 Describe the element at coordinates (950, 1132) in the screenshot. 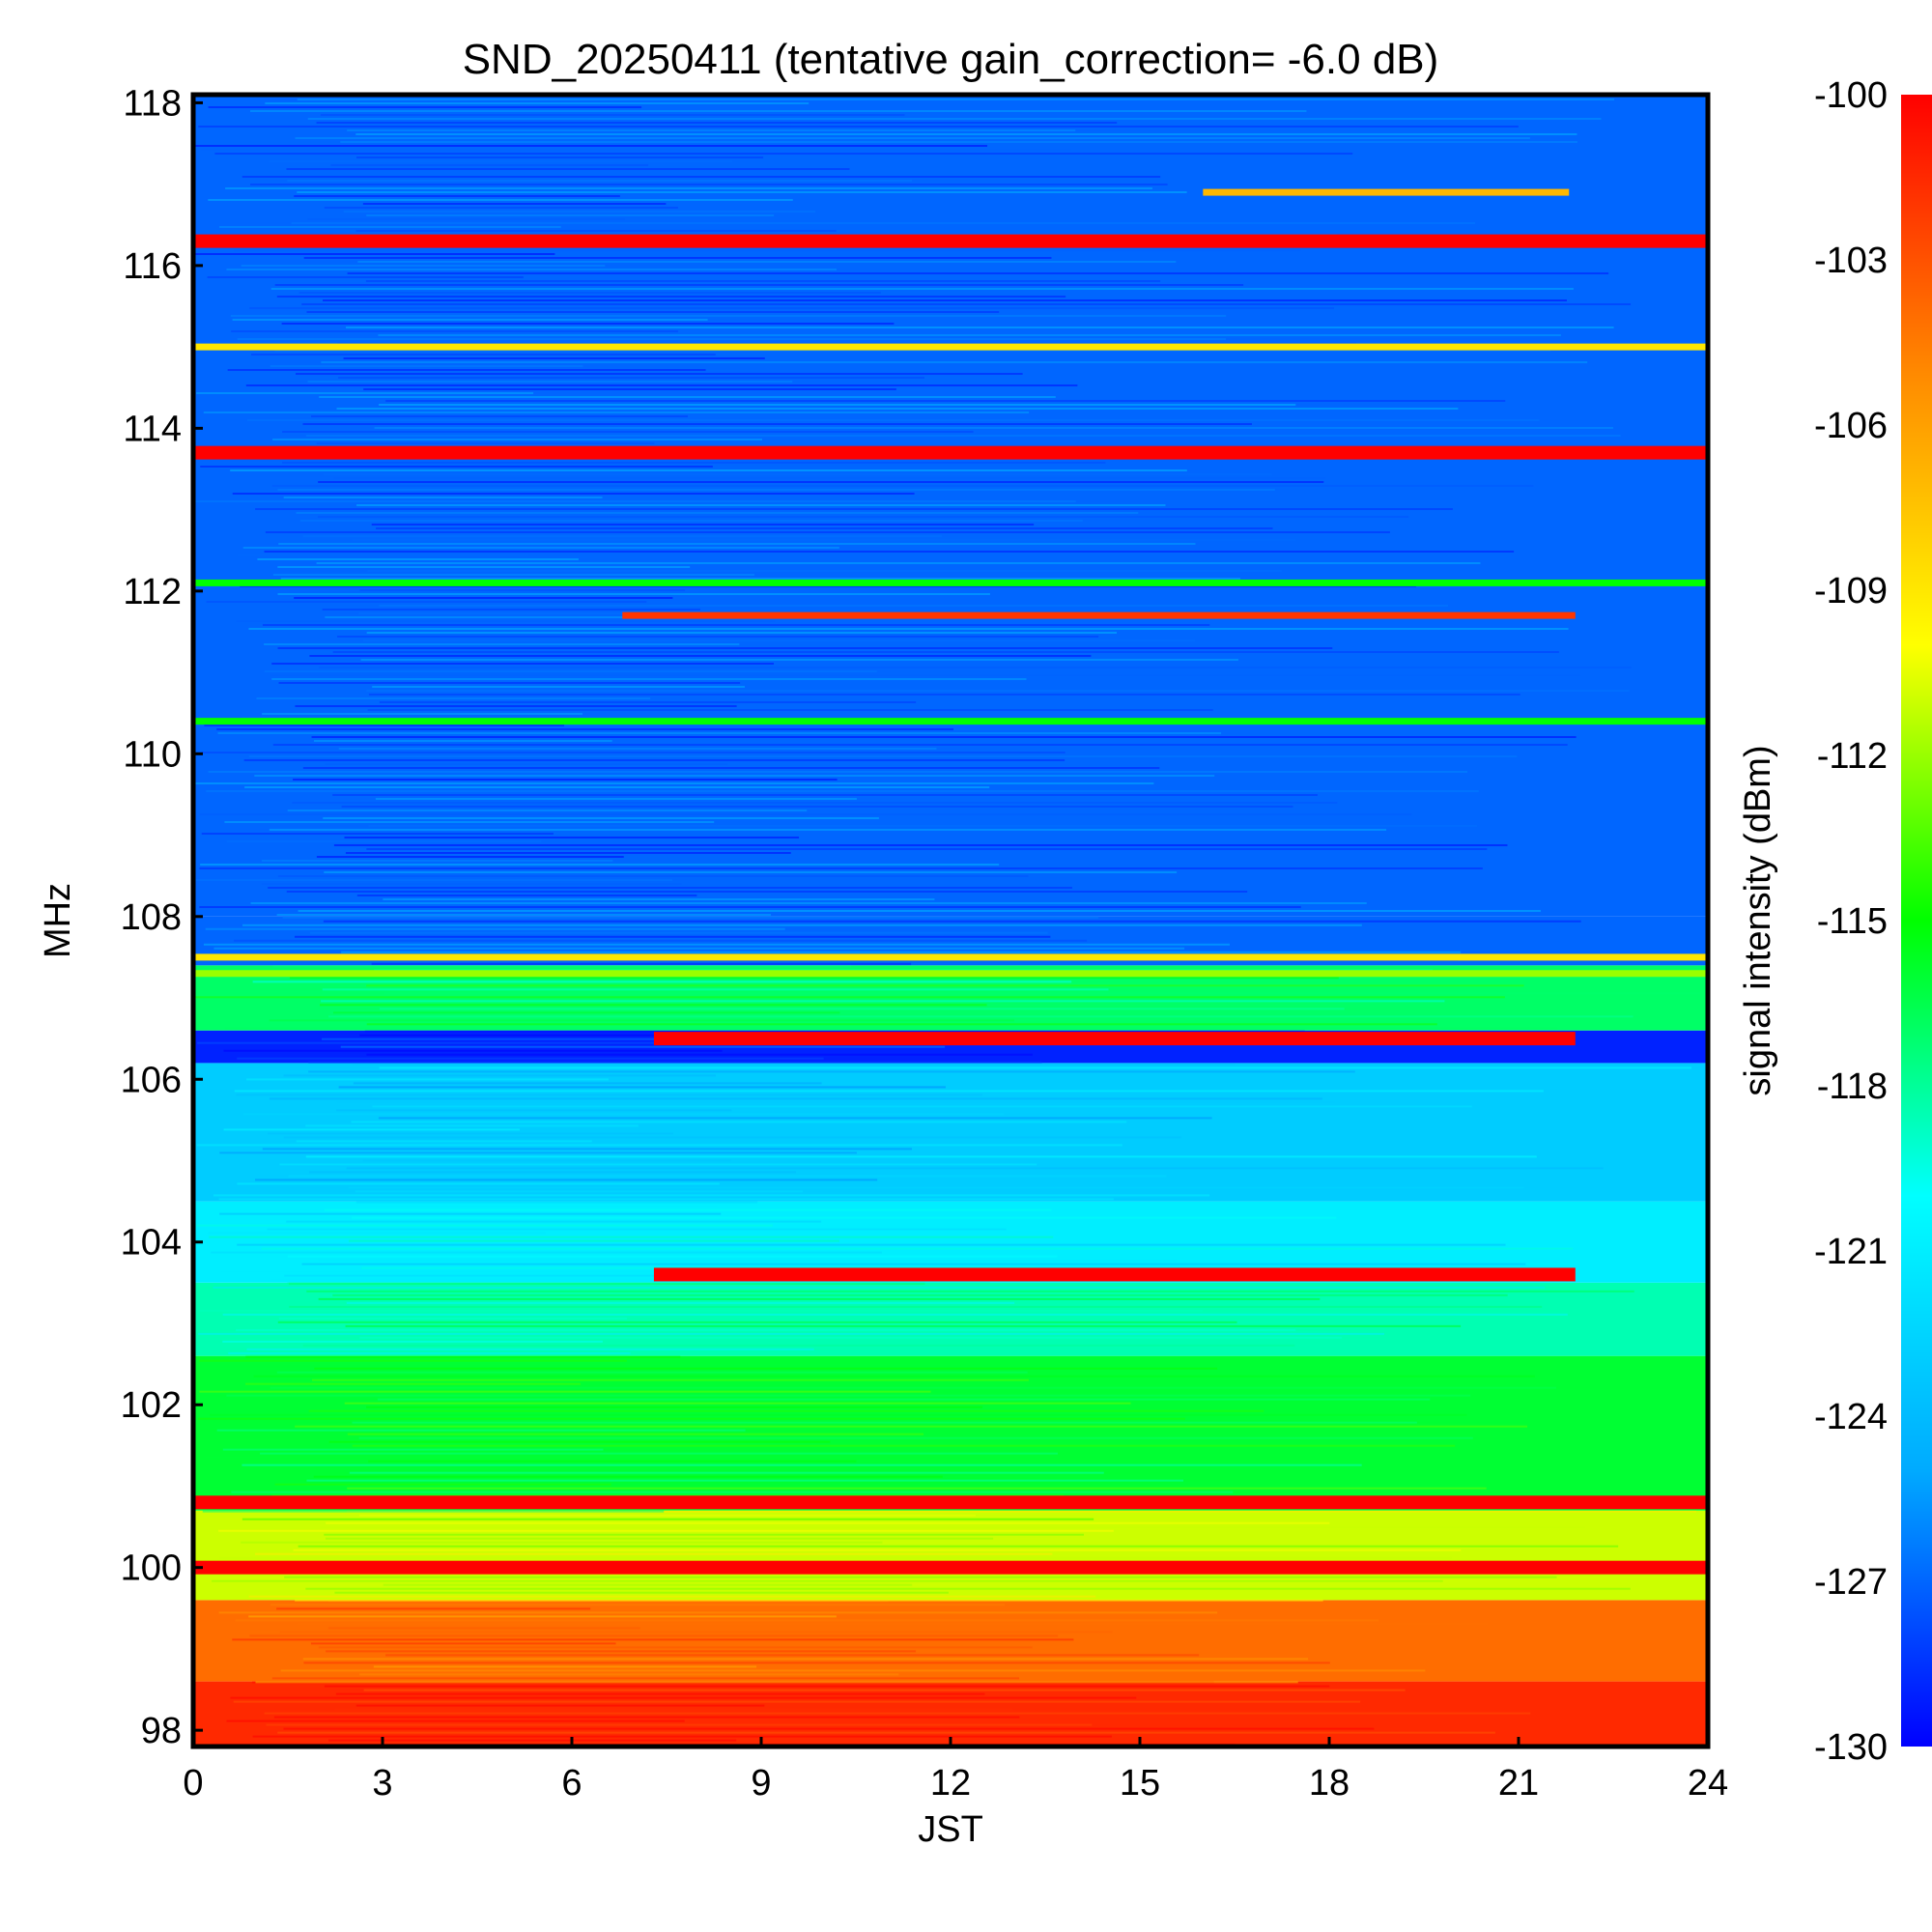

I see `heatmap-band` at that location.